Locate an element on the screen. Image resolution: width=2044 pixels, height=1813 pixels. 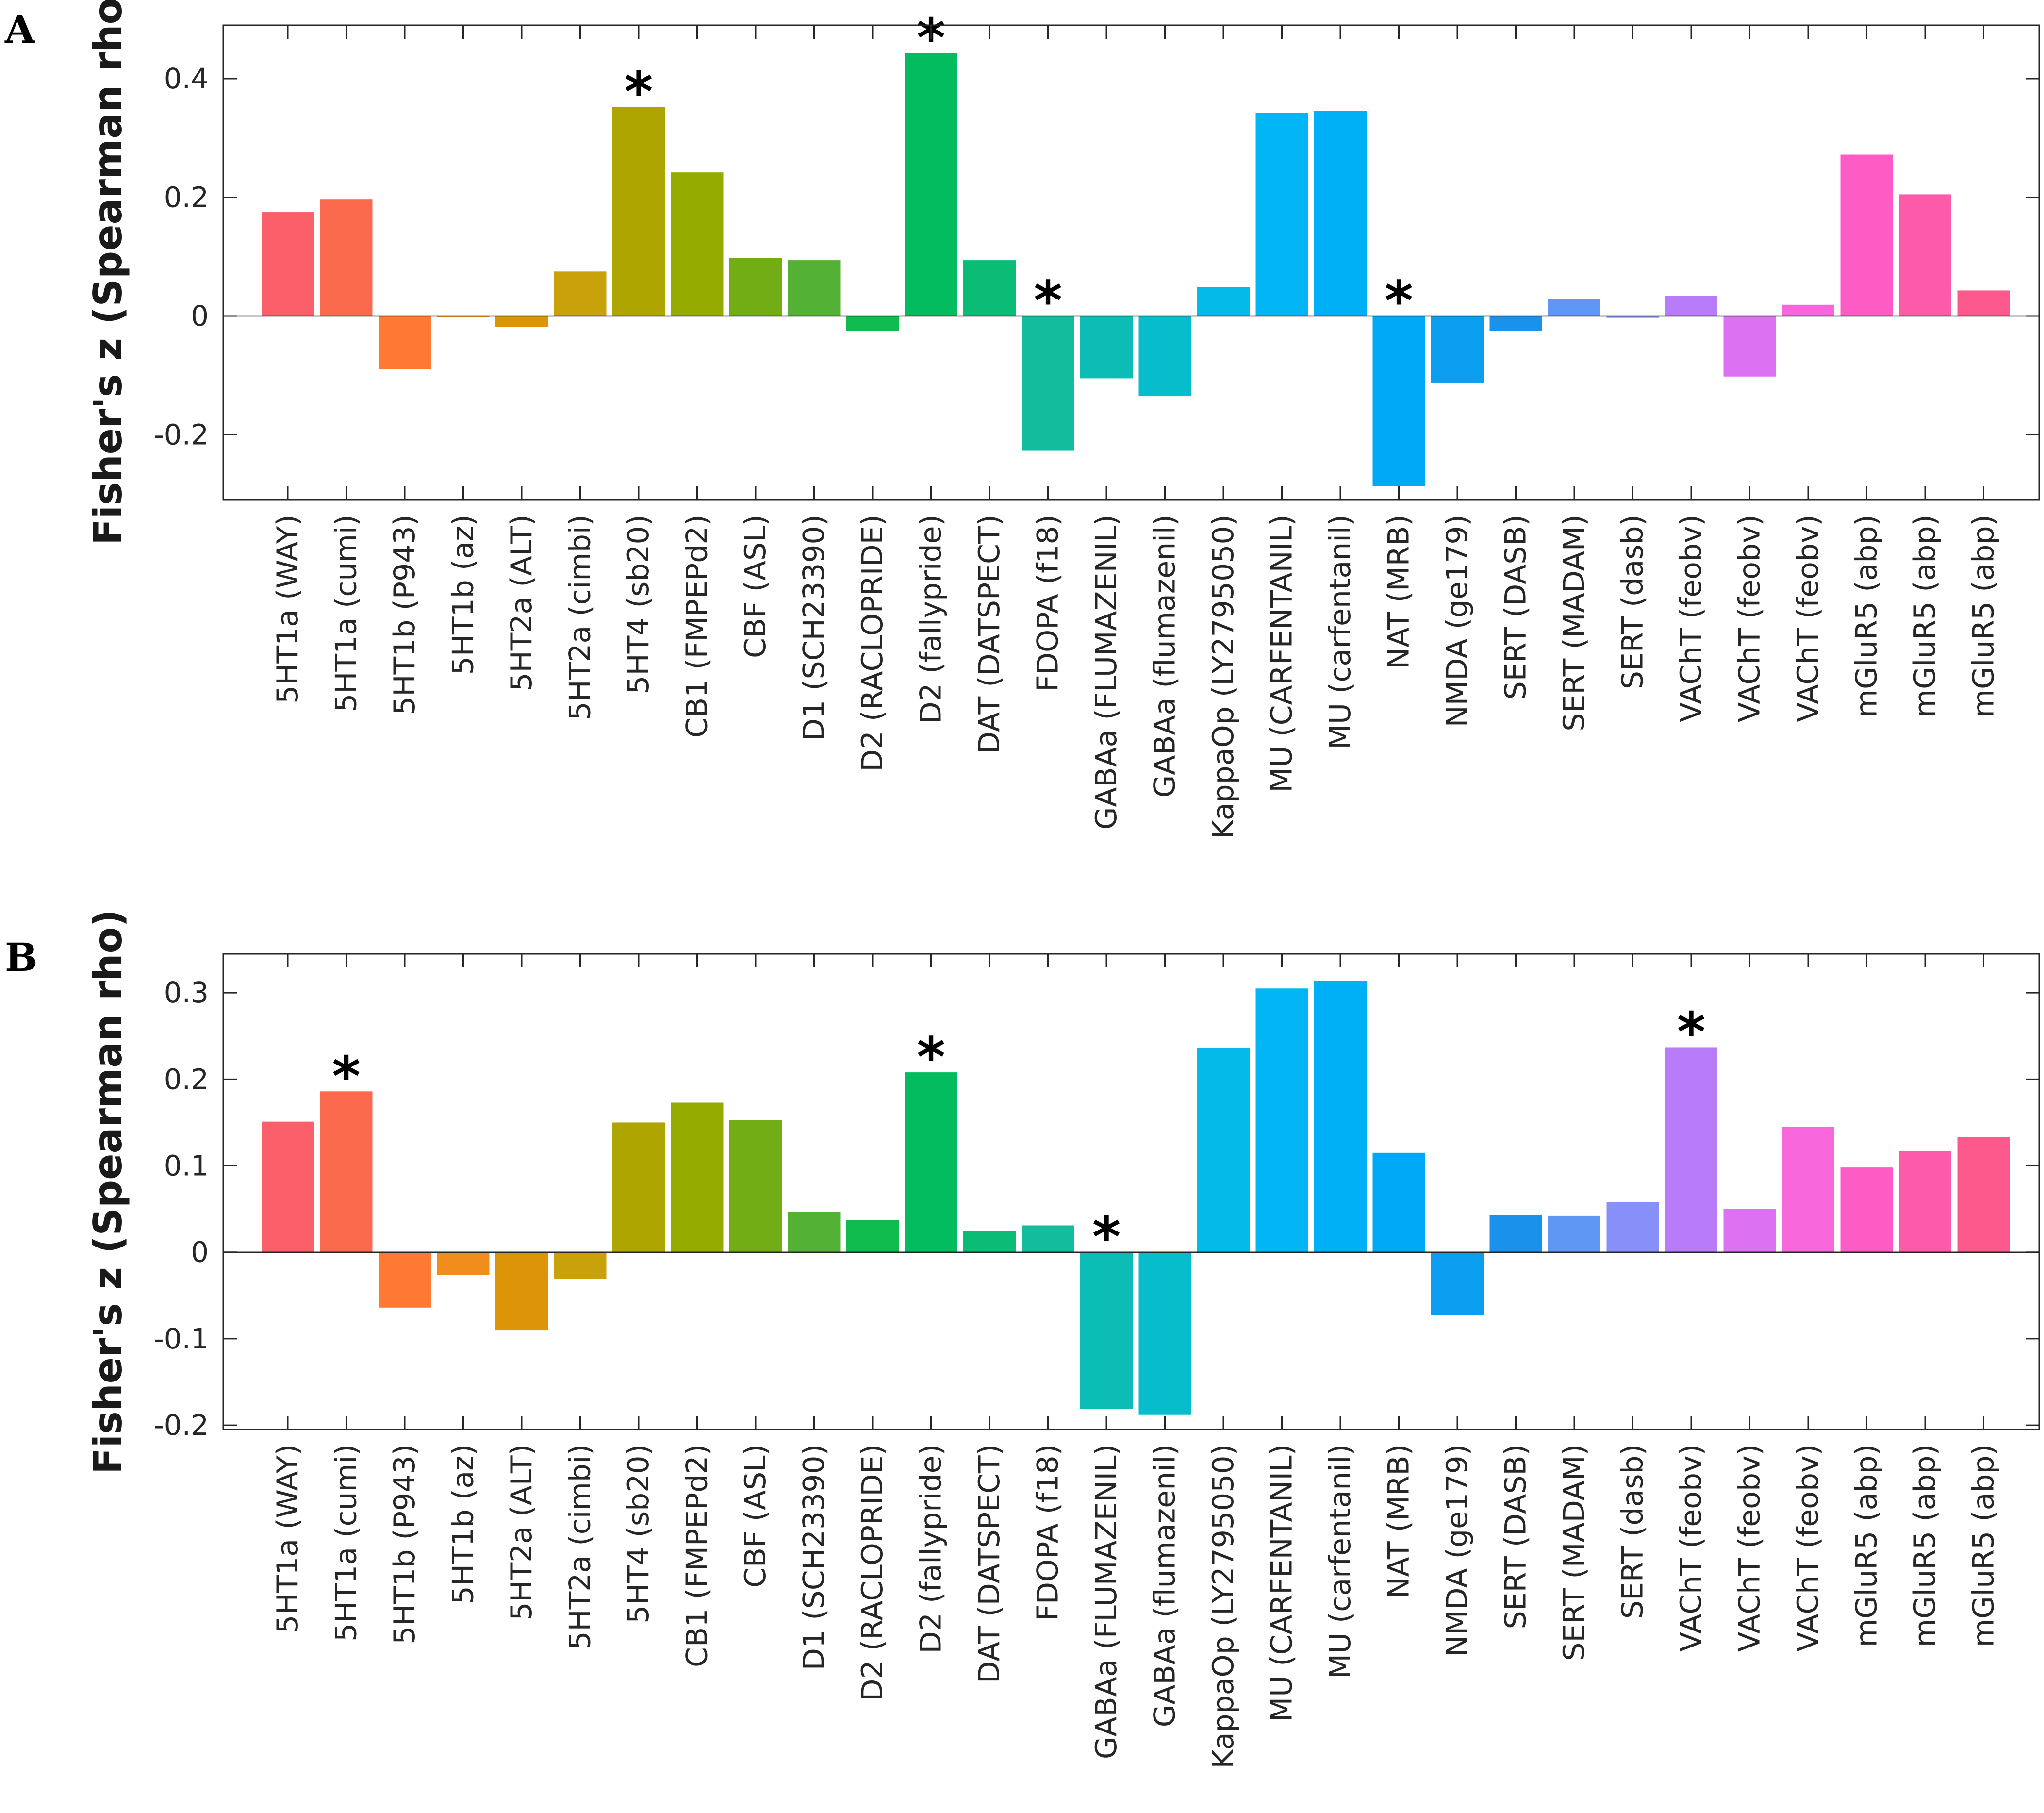
category-label: D2 (RACLOPRIDE) is located at coordinates (873, 643).